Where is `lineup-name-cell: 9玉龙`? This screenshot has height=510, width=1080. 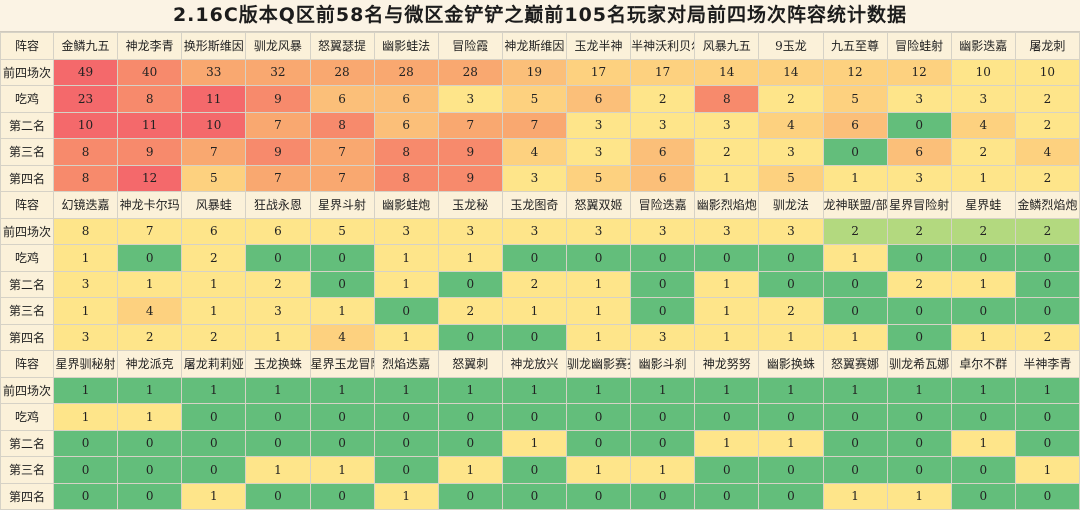 lineup-name-cell: 9玉龙 is located at coordinates (791, 46).